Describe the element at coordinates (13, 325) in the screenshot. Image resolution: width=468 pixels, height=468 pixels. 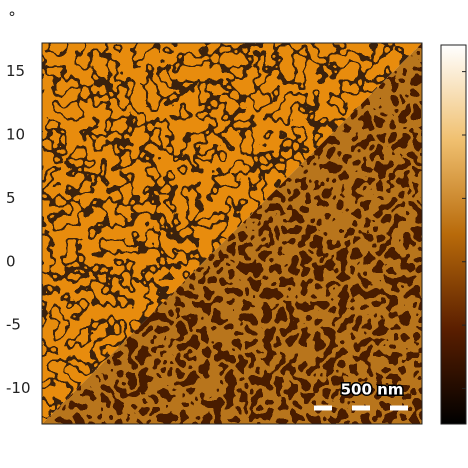
I see `y-tick-label: -5` at that location.